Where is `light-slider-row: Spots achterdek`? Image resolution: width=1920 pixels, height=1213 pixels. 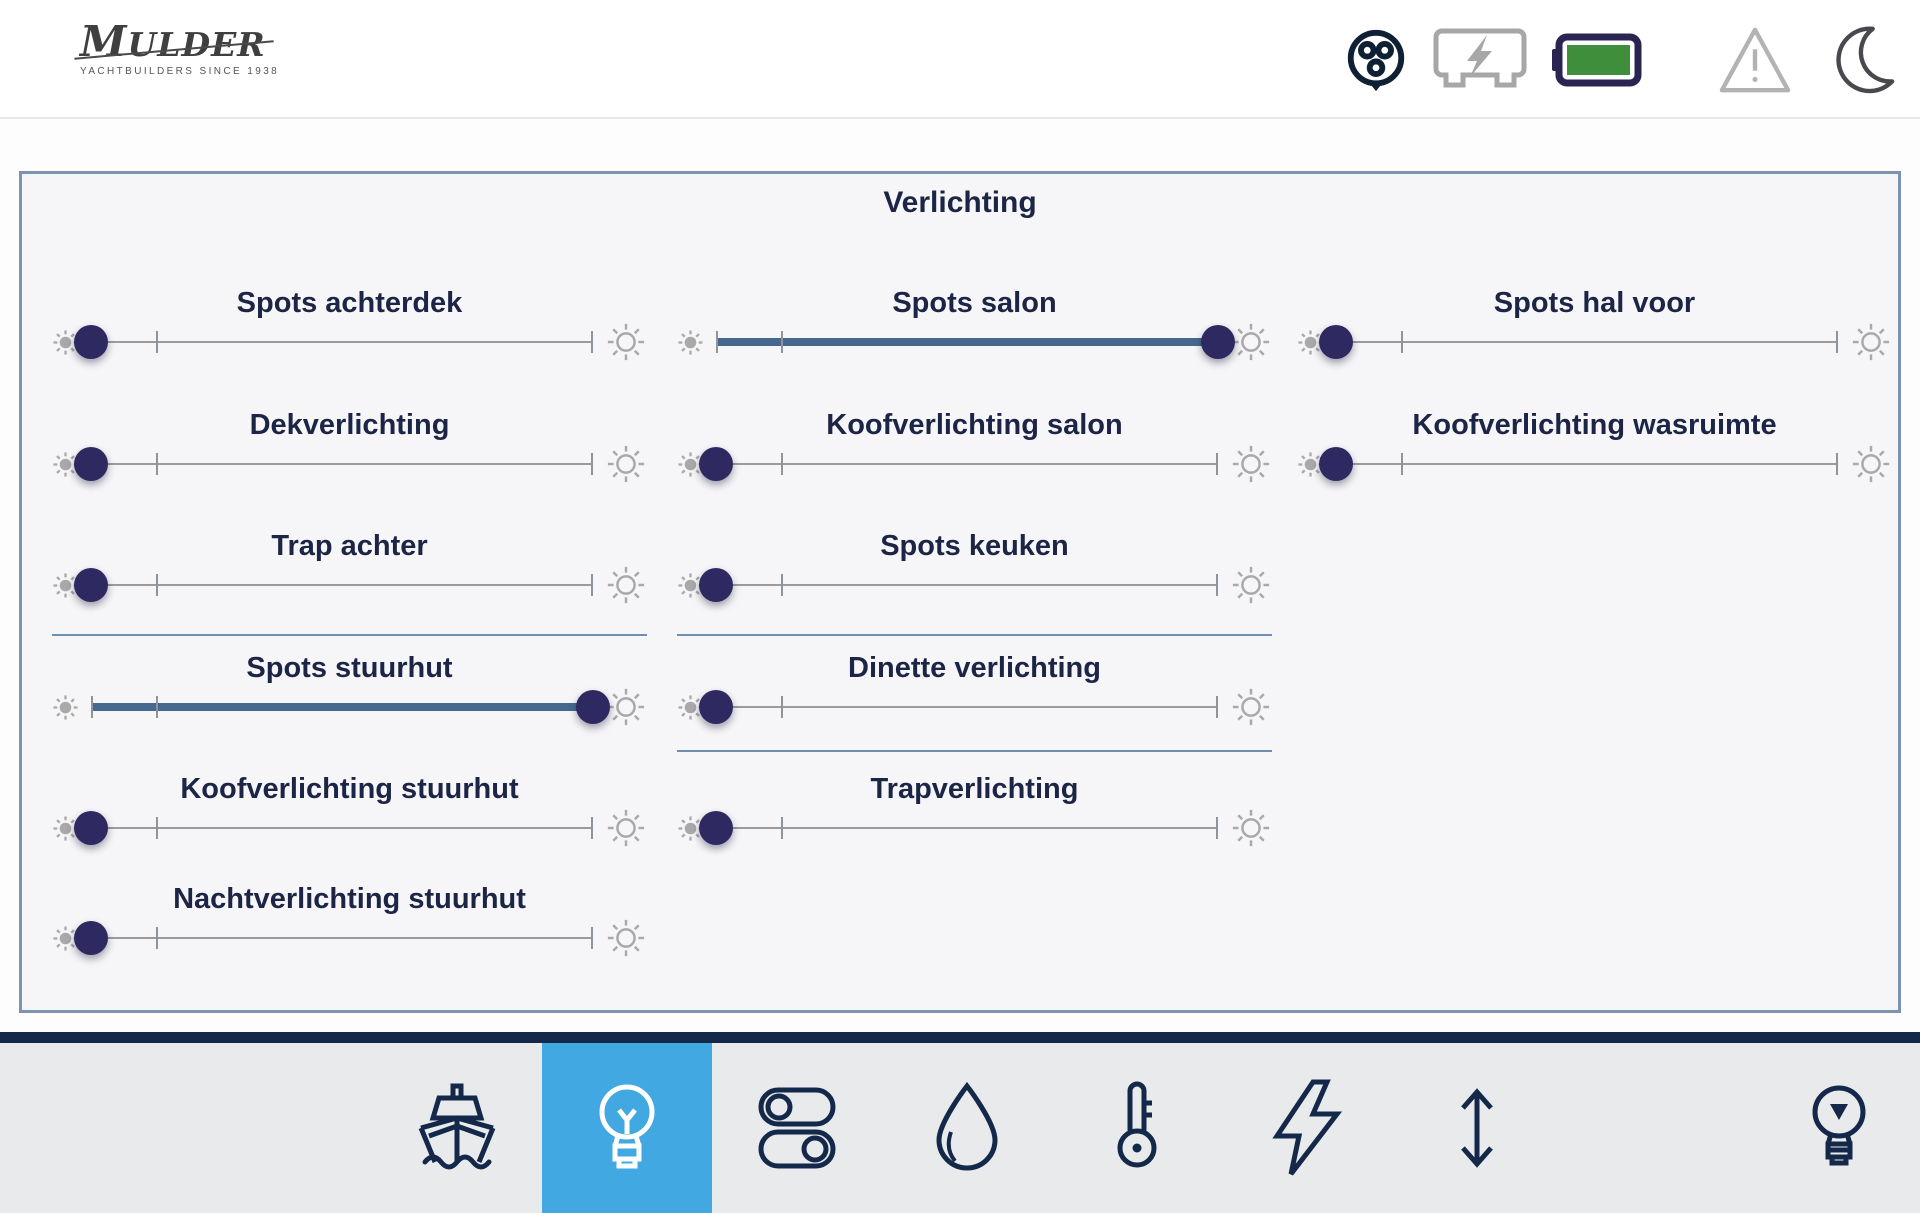 light-slider-row: Spots achterdek is located at coordinates (349, 325).